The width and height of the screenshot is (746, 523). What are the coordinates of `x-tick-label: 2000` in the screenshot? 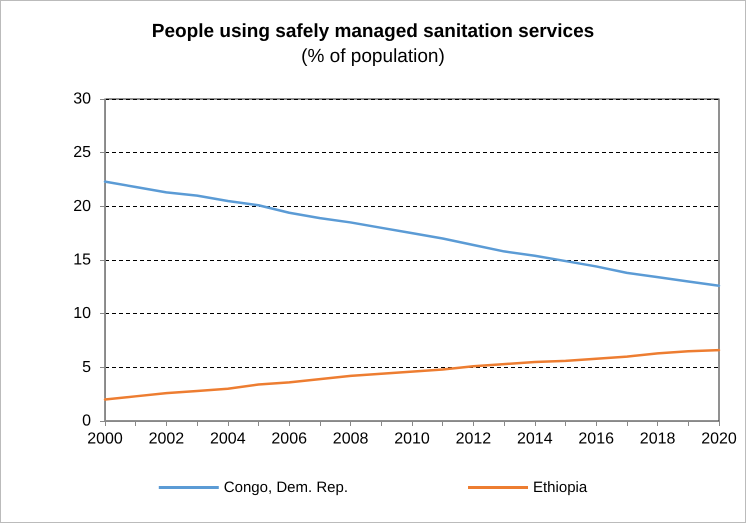 It's located at (105, 439).